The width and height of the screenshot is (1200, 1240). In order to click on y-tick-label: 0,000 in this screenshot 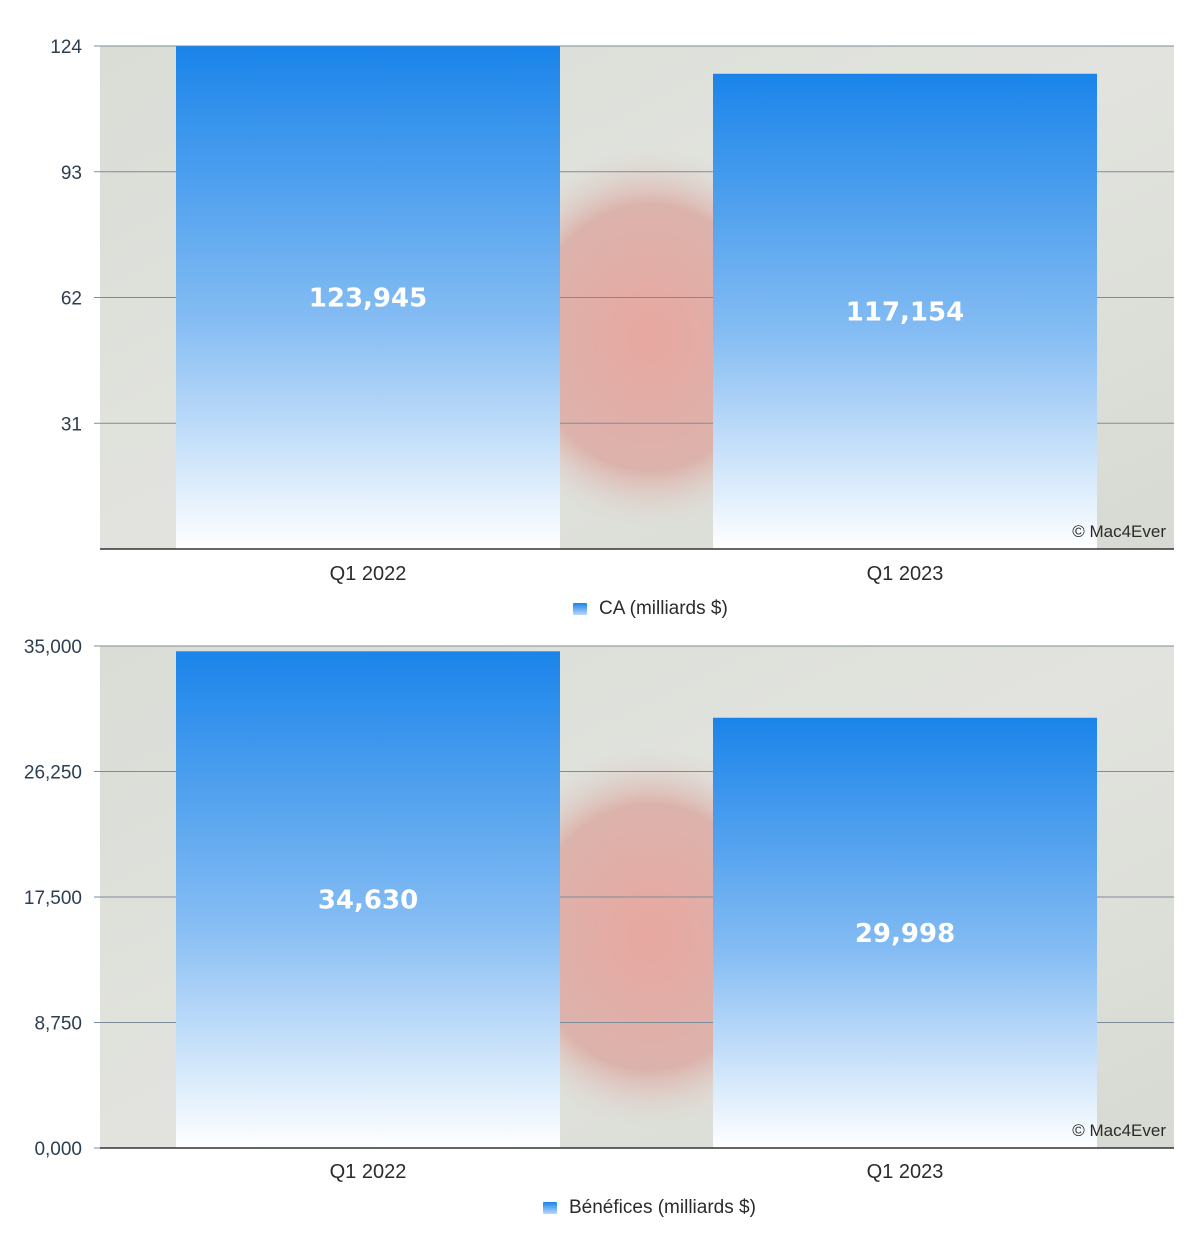, I will do `click(58, 1149)`.